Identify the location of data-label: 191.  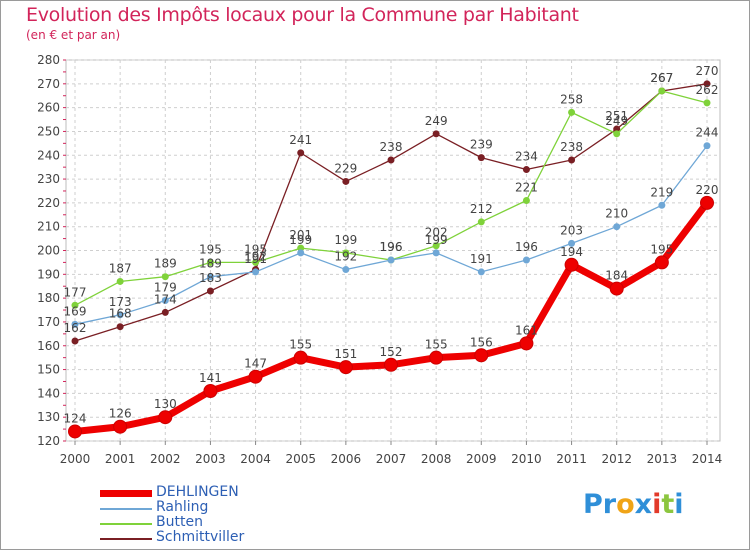
(481, 259).